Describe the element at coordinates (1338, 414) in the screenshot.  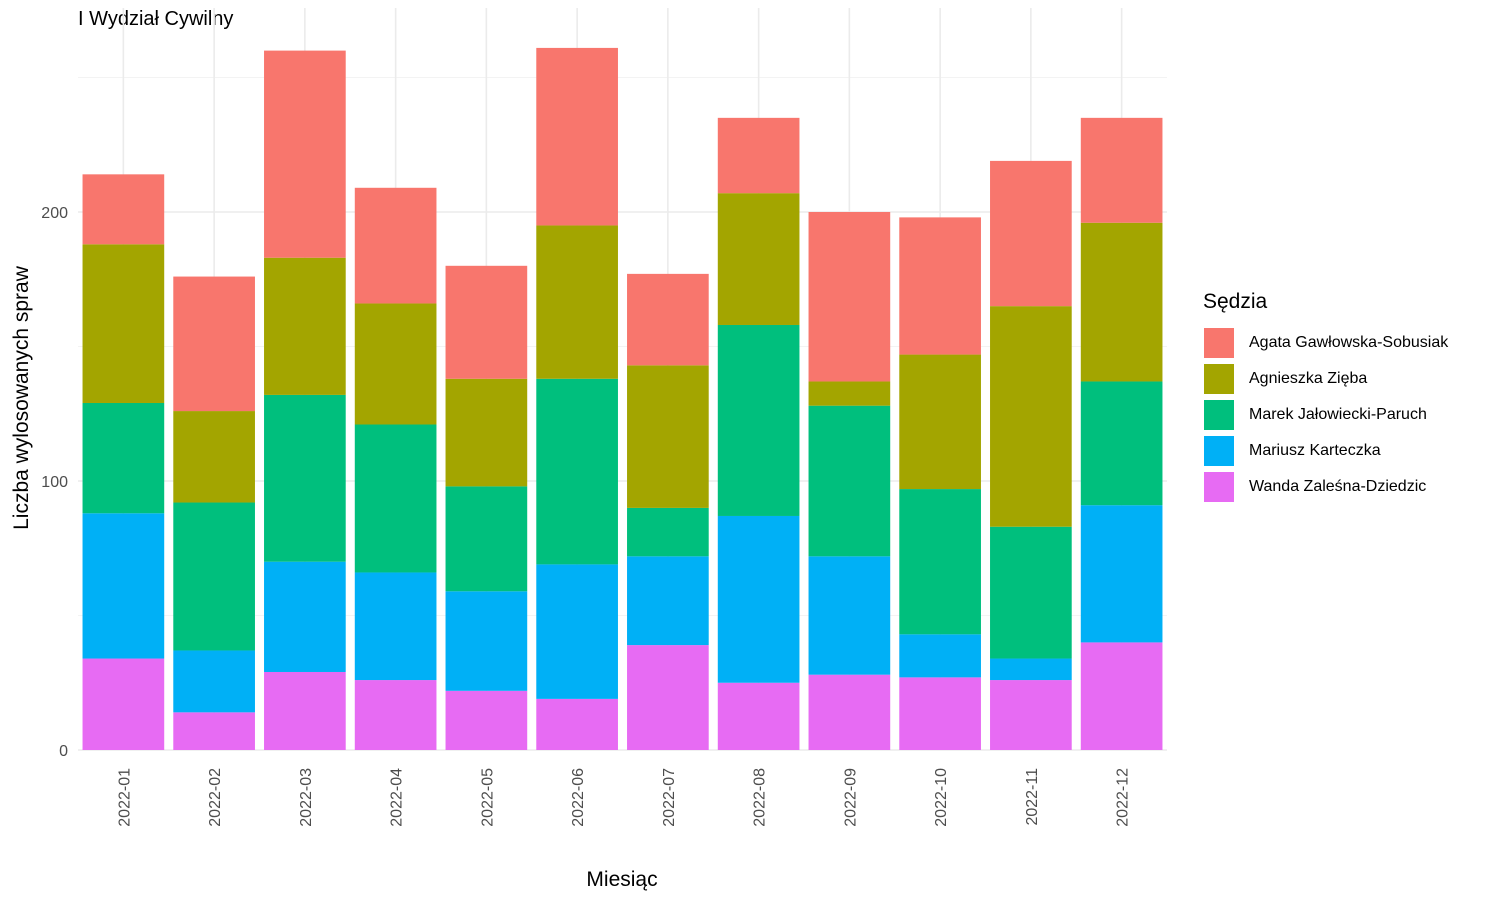
I see `legend-label: Marek Jałowiecki-Paruch` at that location.